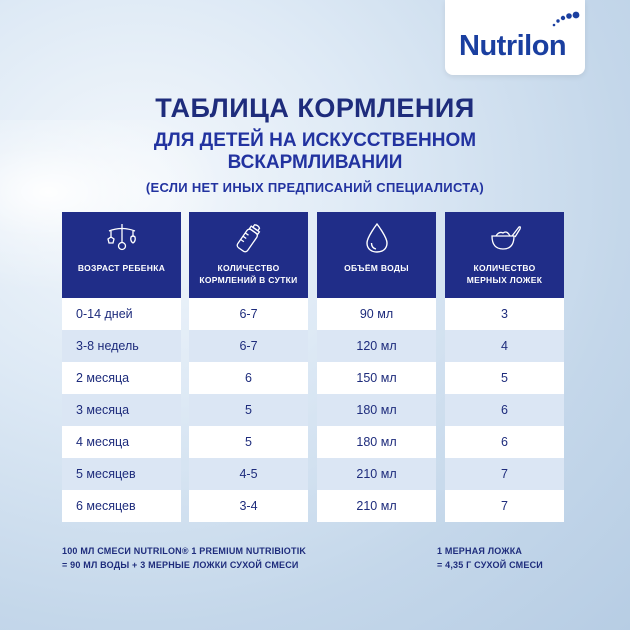 The height and width of the screenshot is (630, 630). I want to click on subtitle-line-1: ДЛЯ ДЕТЕЙ НА ИСКУССТВЕННОМ, so click(315, 140).